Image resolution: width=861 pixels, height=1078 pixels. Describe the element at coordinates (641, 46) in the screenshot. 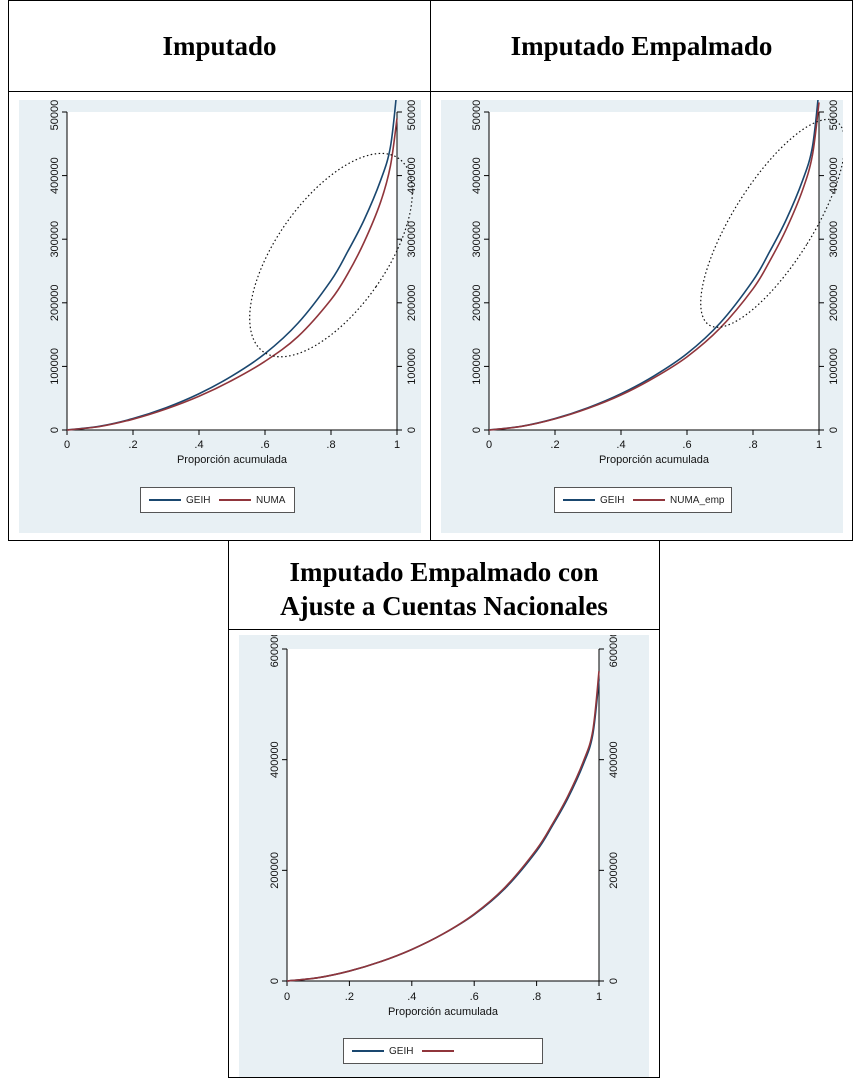

I see `chart-title: Imputado Empalmado` at that location.